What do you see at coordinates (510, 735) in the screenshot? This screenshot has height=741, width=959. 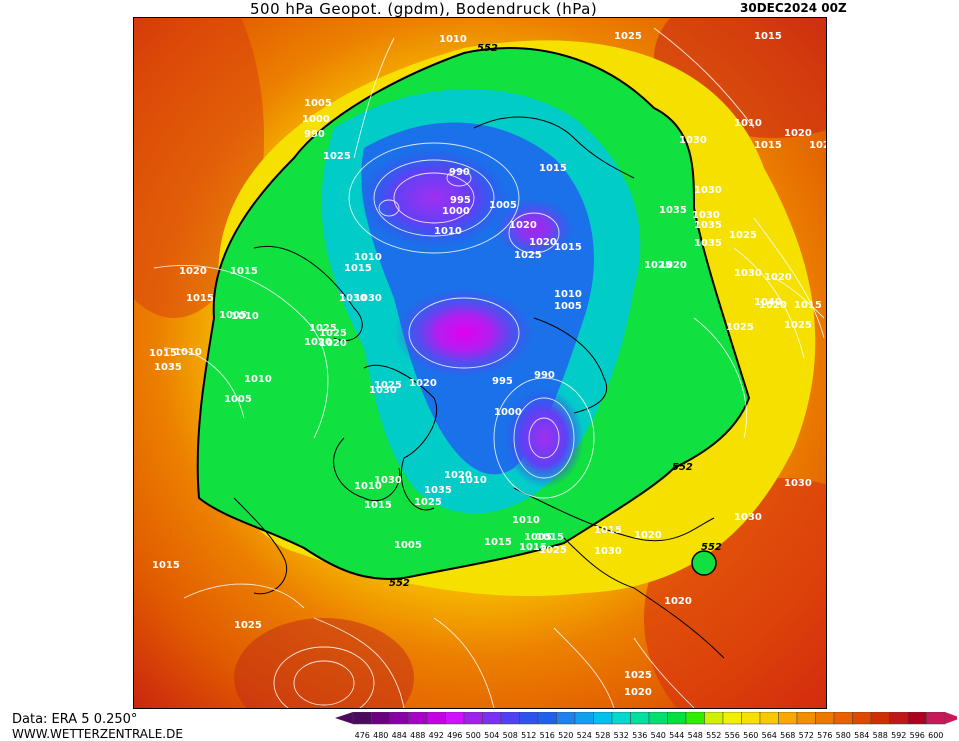 I see `colorbar-tick-label: 508` at bounding box center [510, 735].